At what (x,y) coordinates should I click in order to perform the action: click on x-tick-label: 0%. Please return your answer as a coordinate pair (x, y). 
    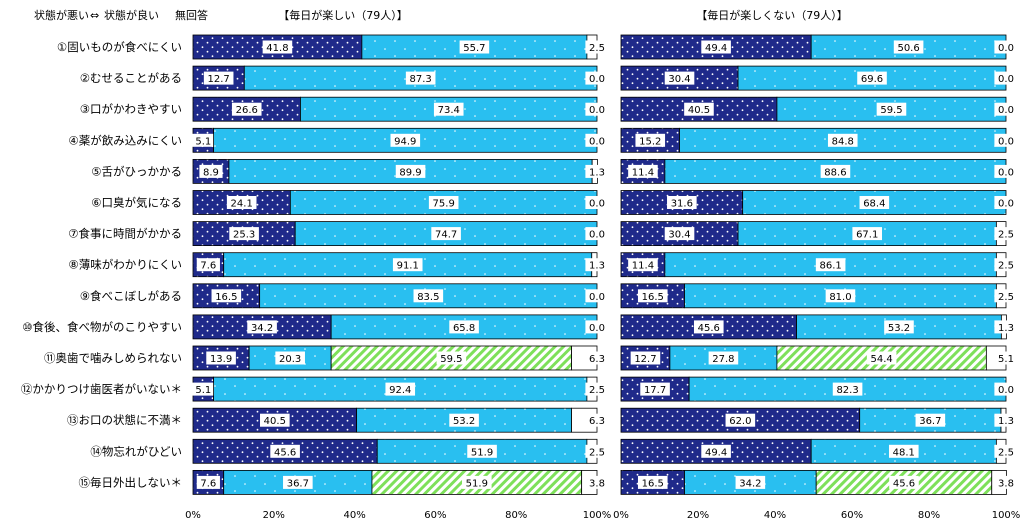
    Looking at the image, I should click on (193, 515).